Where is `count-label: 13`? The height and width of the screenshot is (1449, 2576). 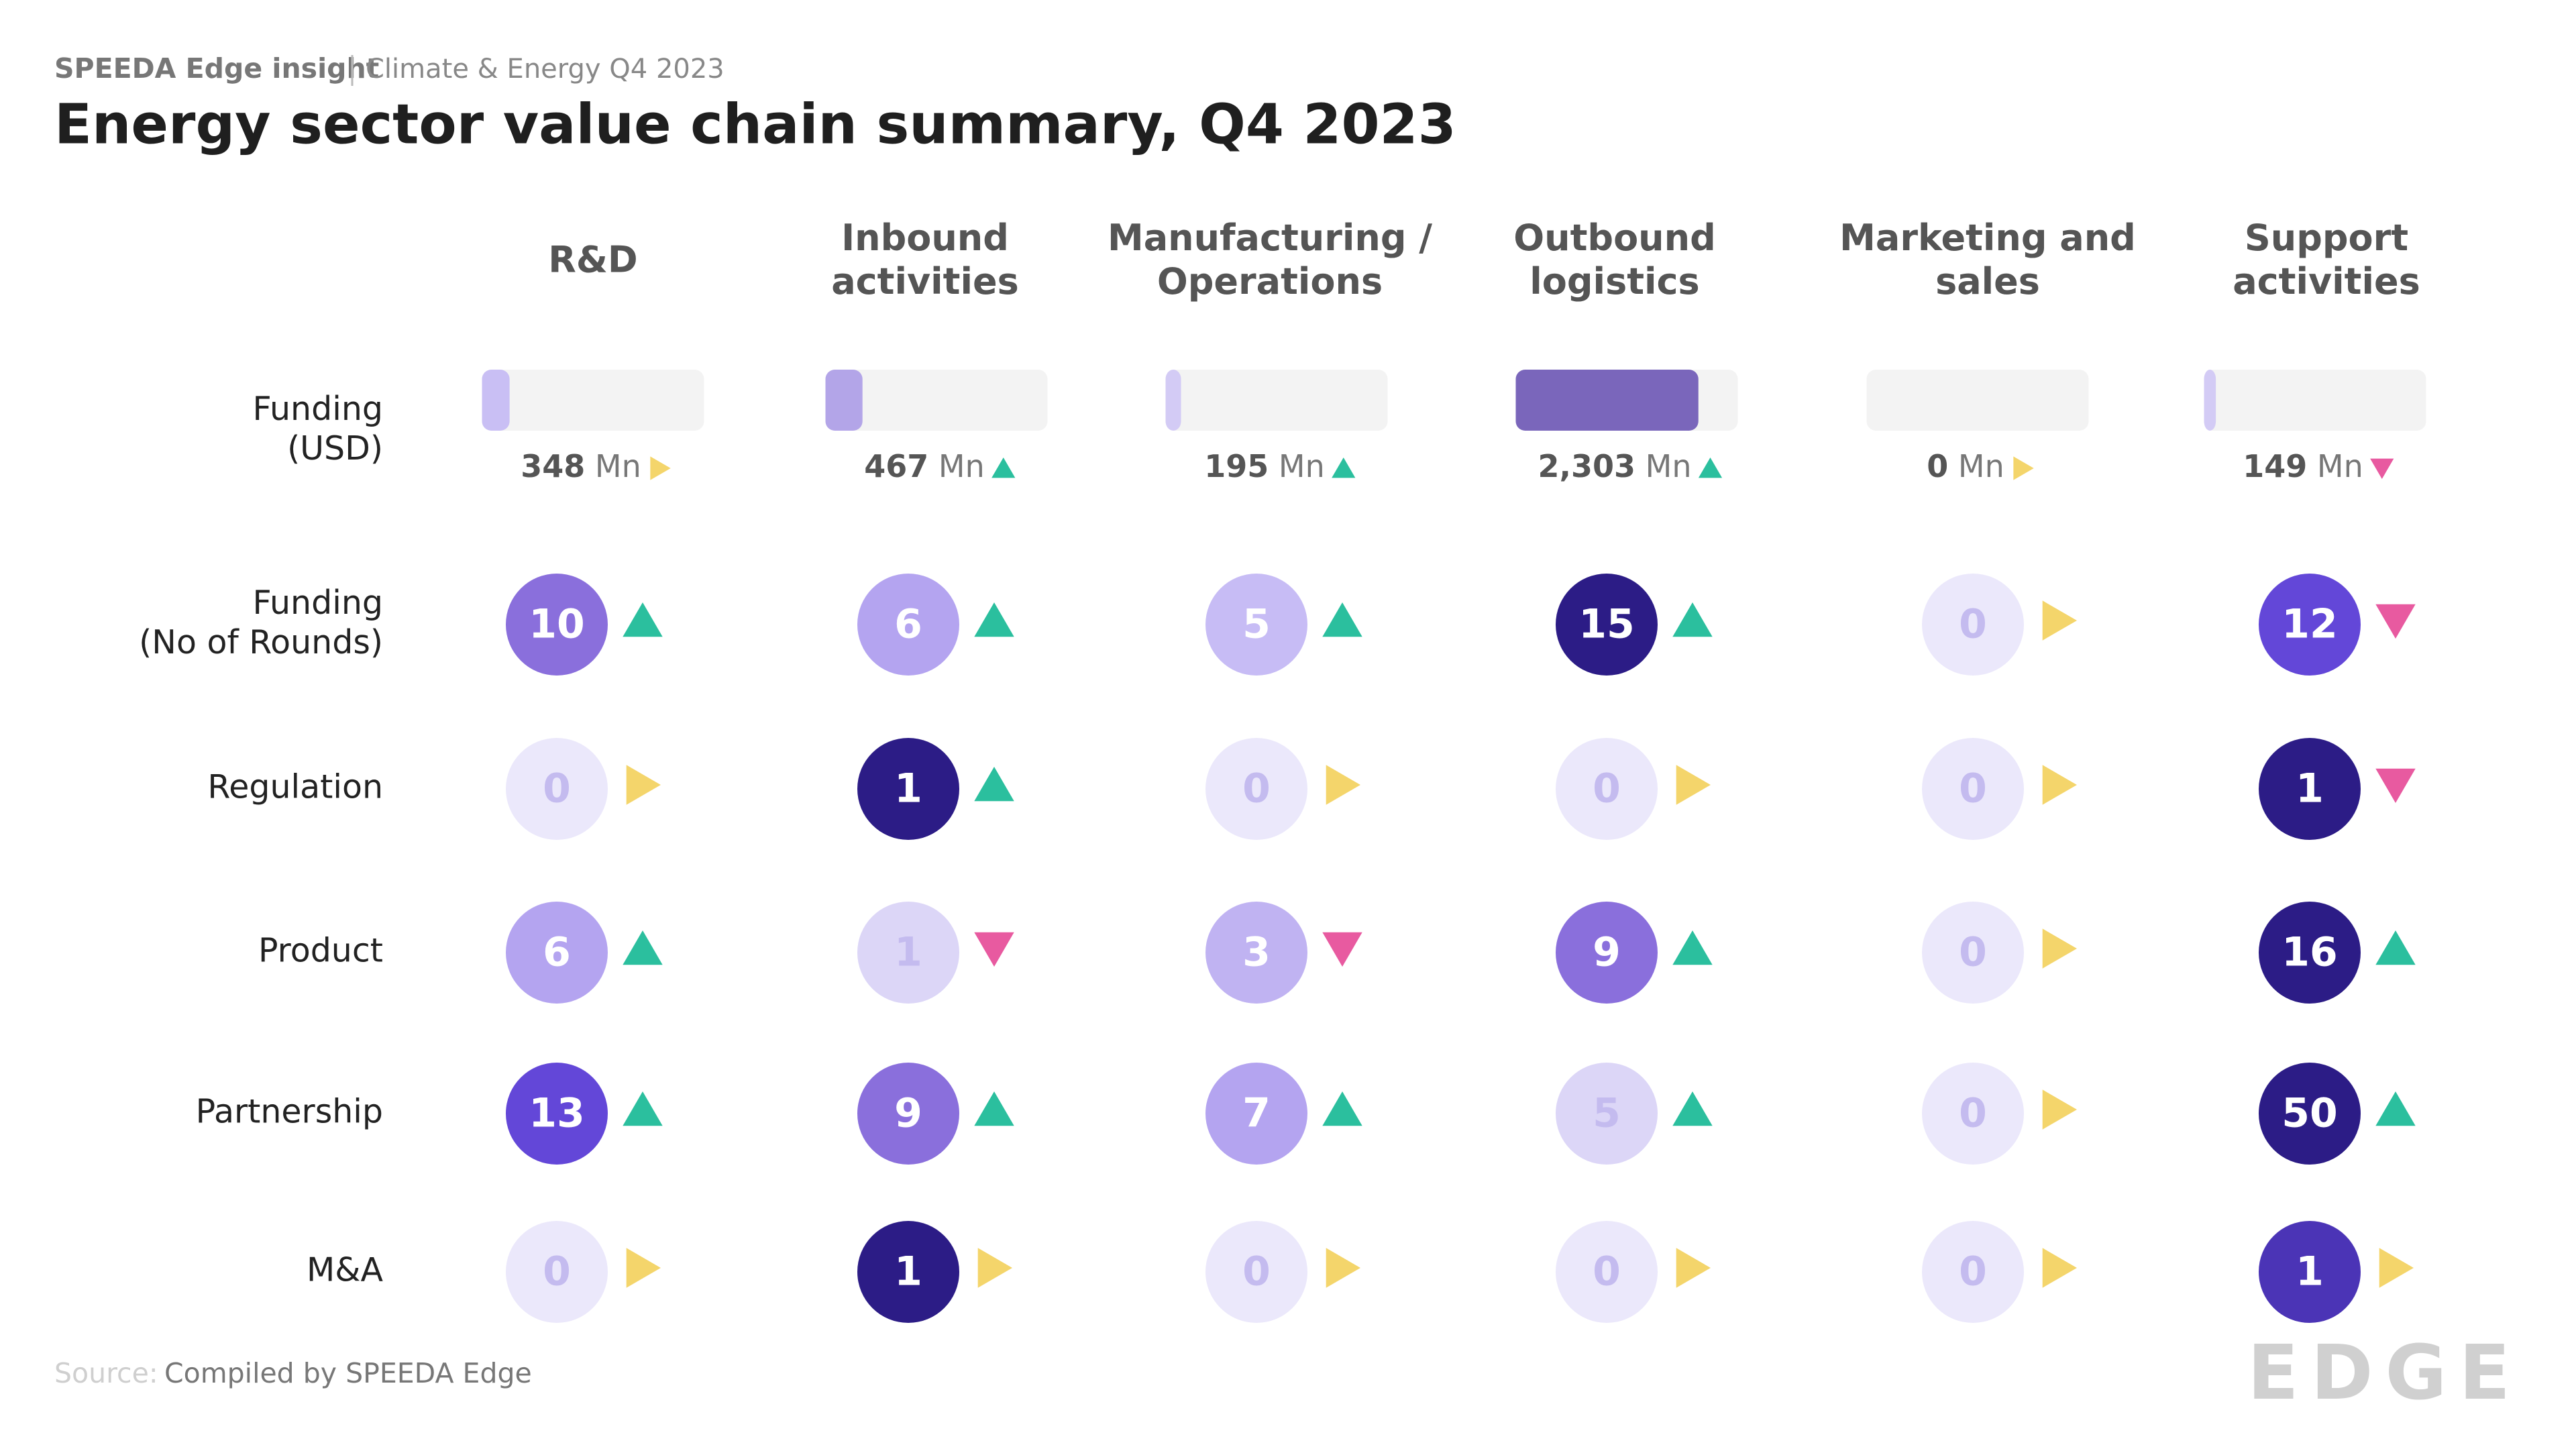 count-label: 13 is located at coordinates (557, 1113).